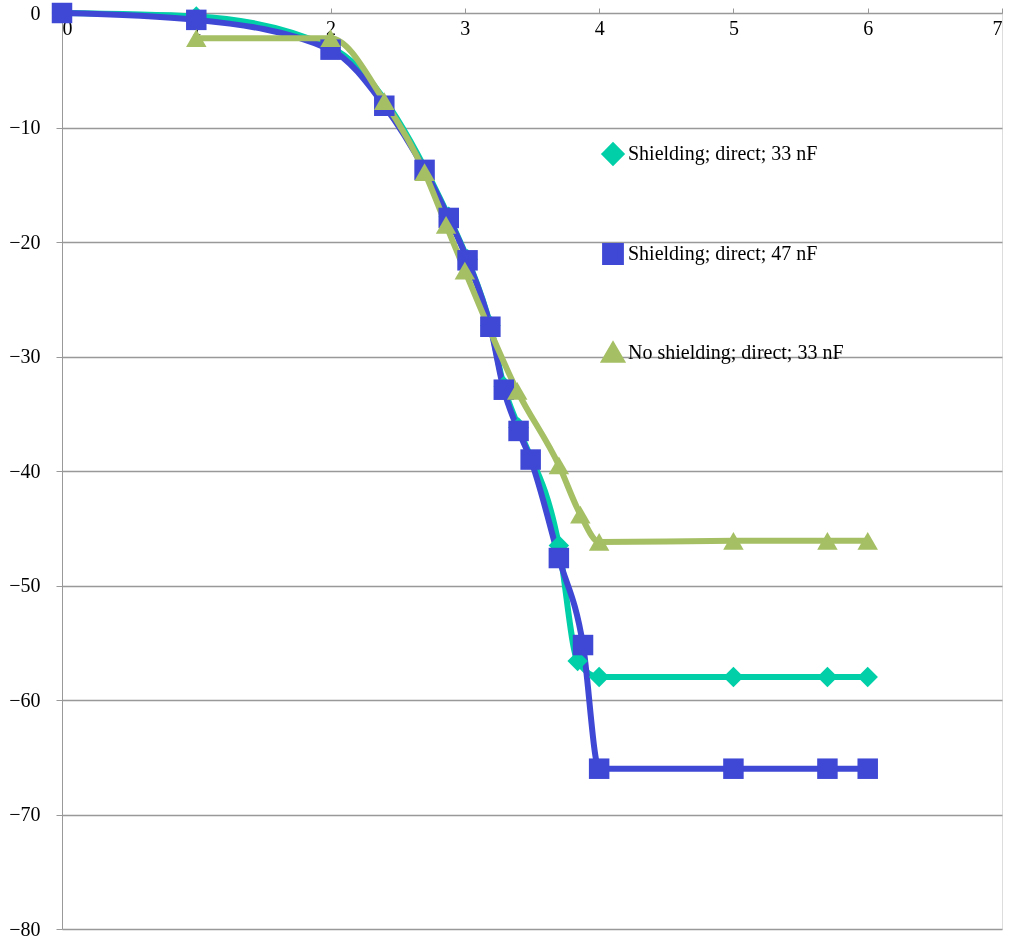  What do you see at coordinates (736, 352) in the screenshot?
I see `legend-label: No shielding; direct; 33 nF` at bounding box center [736, 352].